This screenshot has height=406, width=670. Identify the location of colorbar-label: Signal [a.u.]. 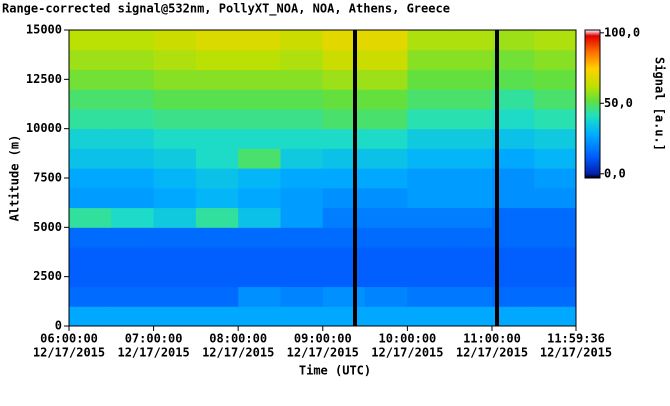
(660, 104).